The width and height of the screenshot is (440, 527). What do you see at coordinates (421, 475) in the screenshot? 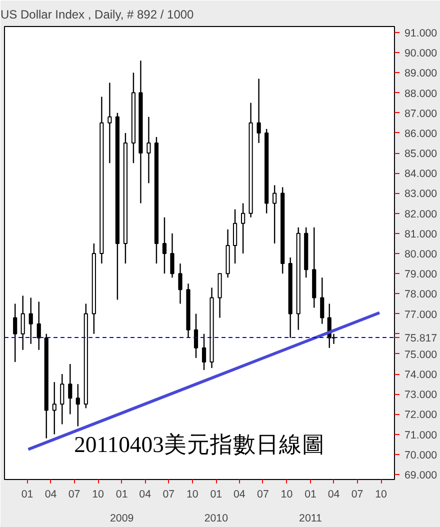
I see `y-tick-label: 69.000` at bounding box center [421, 475].